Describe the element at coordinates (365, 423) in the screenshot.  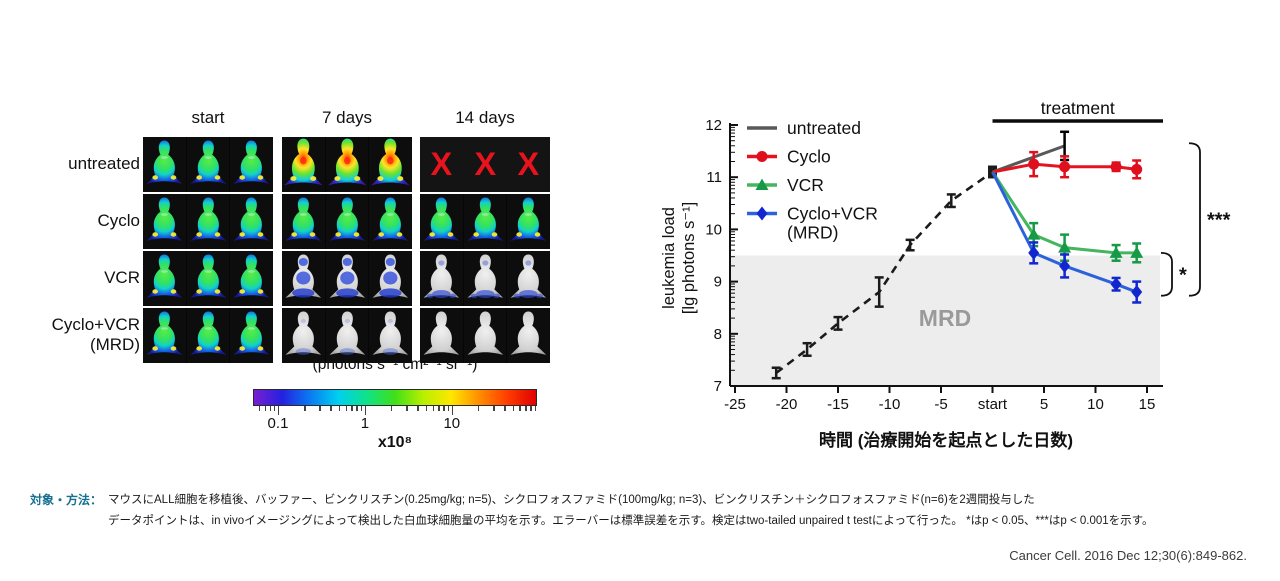
I see `colorbar-tick-label: 1` at that location.